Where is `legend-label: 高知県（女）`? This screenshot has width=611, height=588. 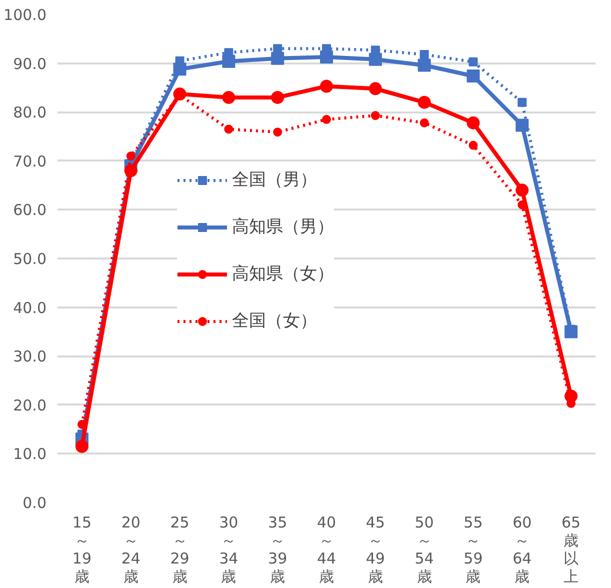
legend-label: 高知県（女） is located at coordinates (283, 274).